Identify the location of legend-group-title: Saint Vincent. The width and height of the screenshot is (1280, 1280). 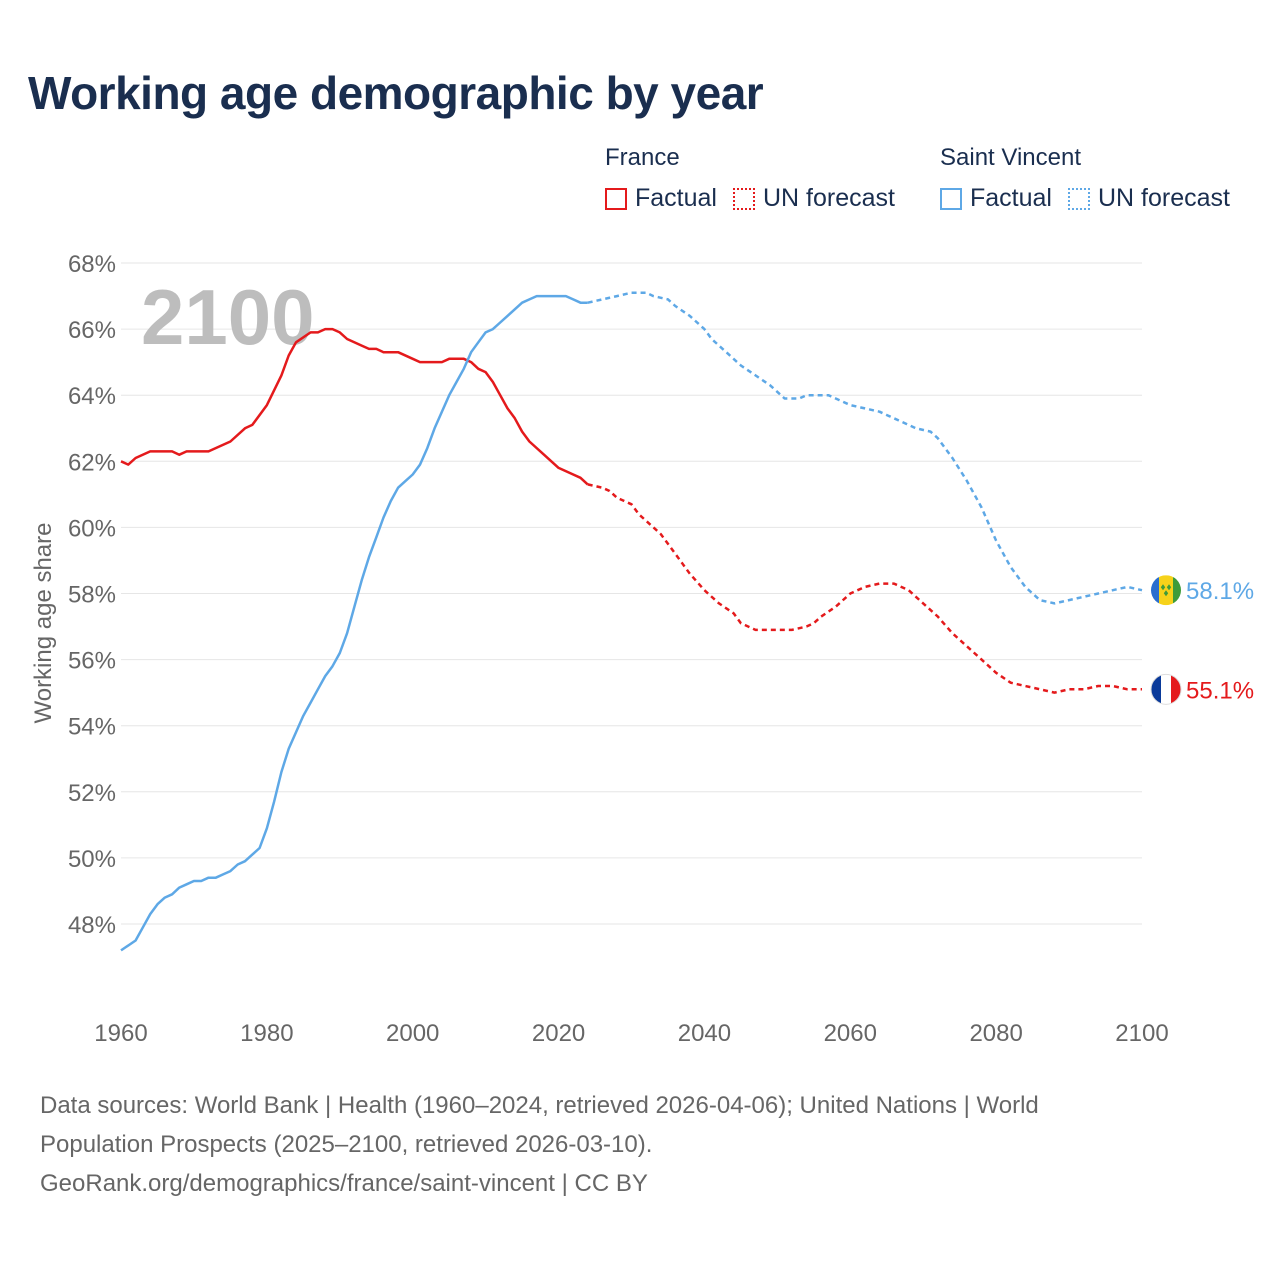
(1010, 157).